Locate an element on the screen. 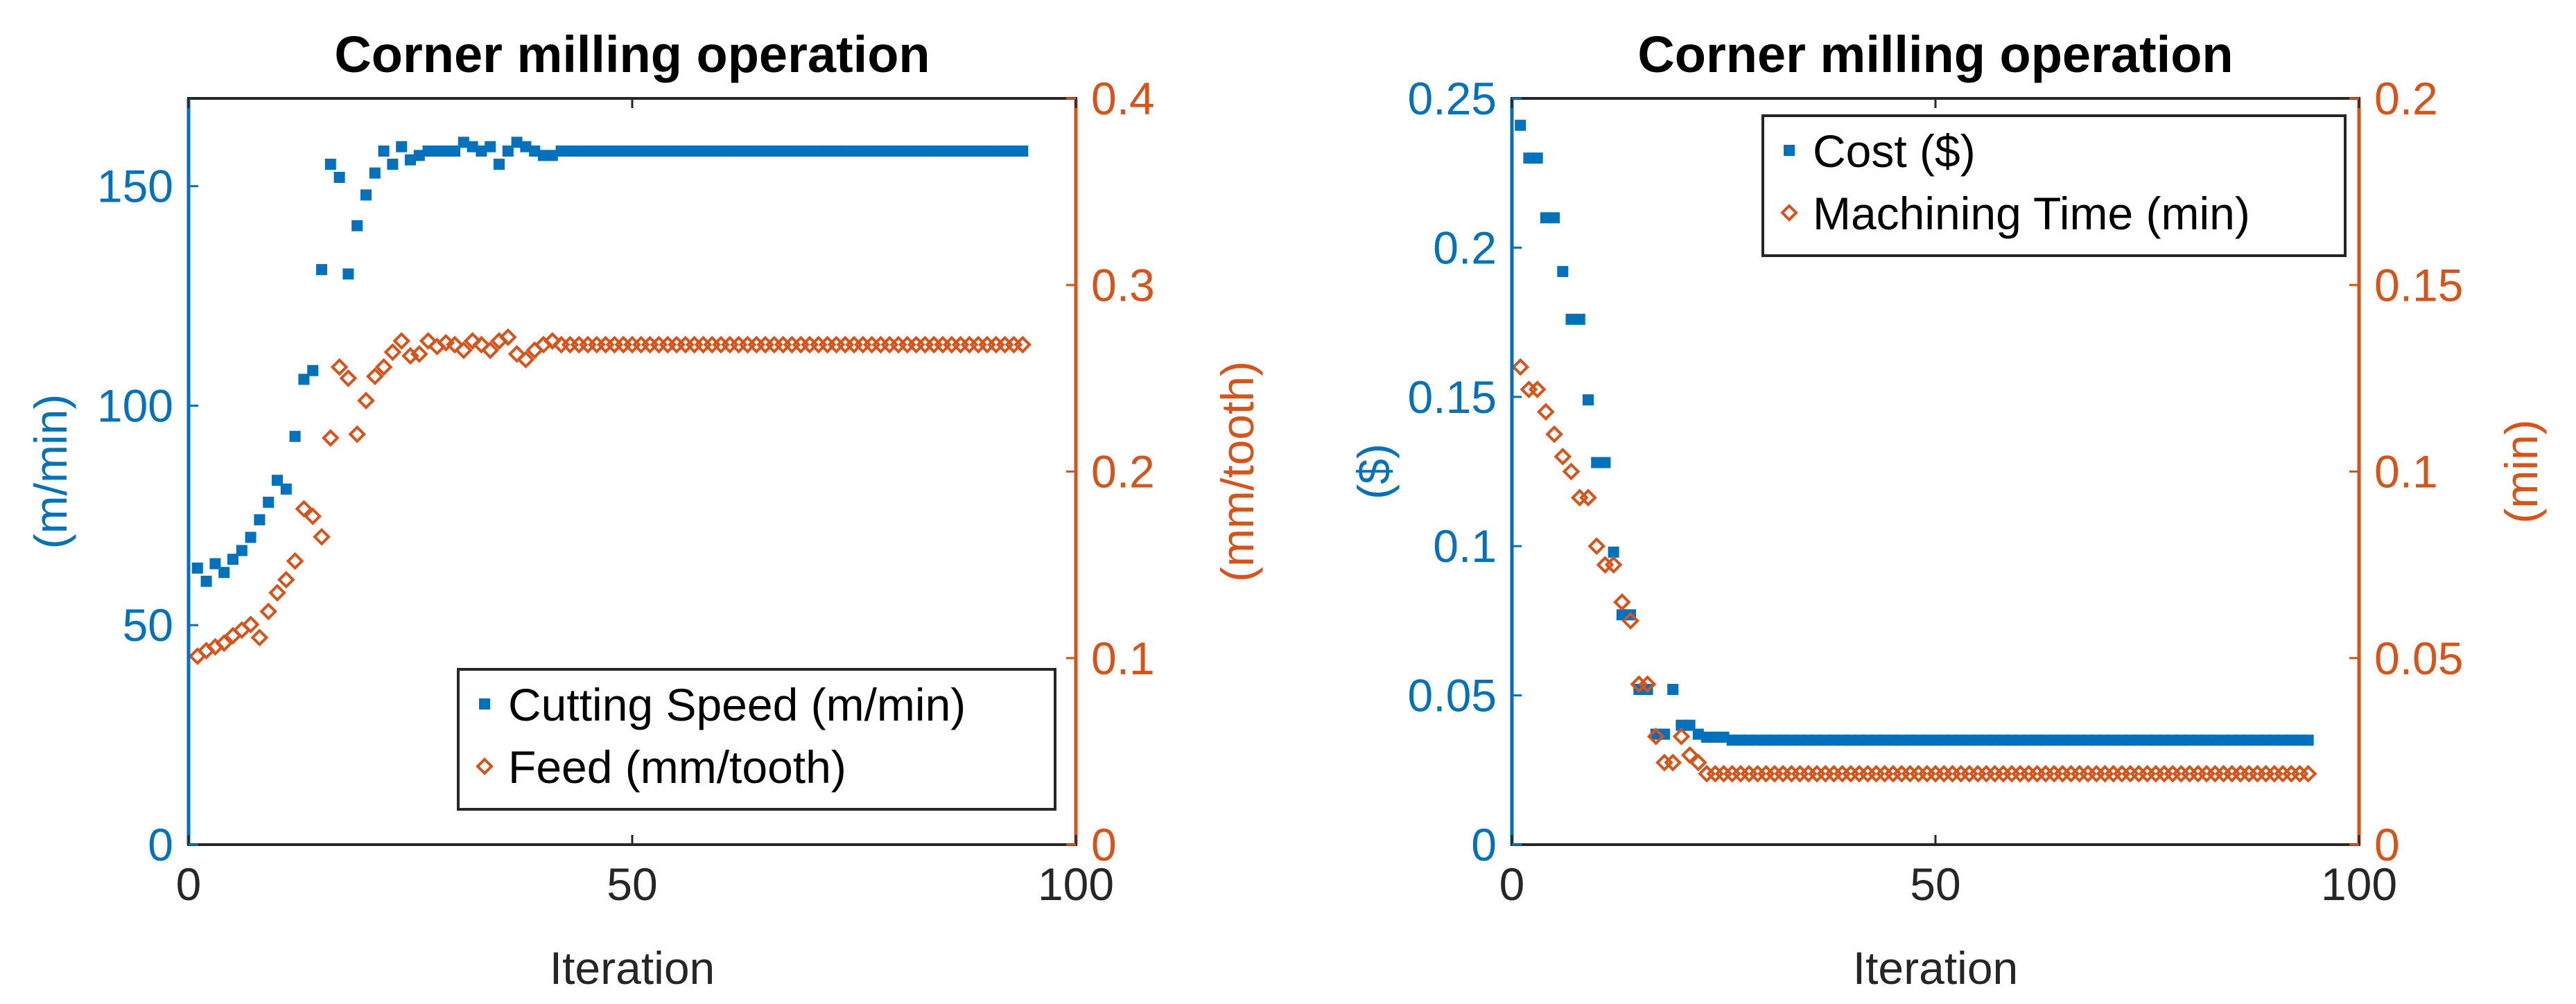 The height and width of the screenshot is (1004, 2576). panel-0-right-y-tick-label: 0.4 is located at coordinates (1123, 98).